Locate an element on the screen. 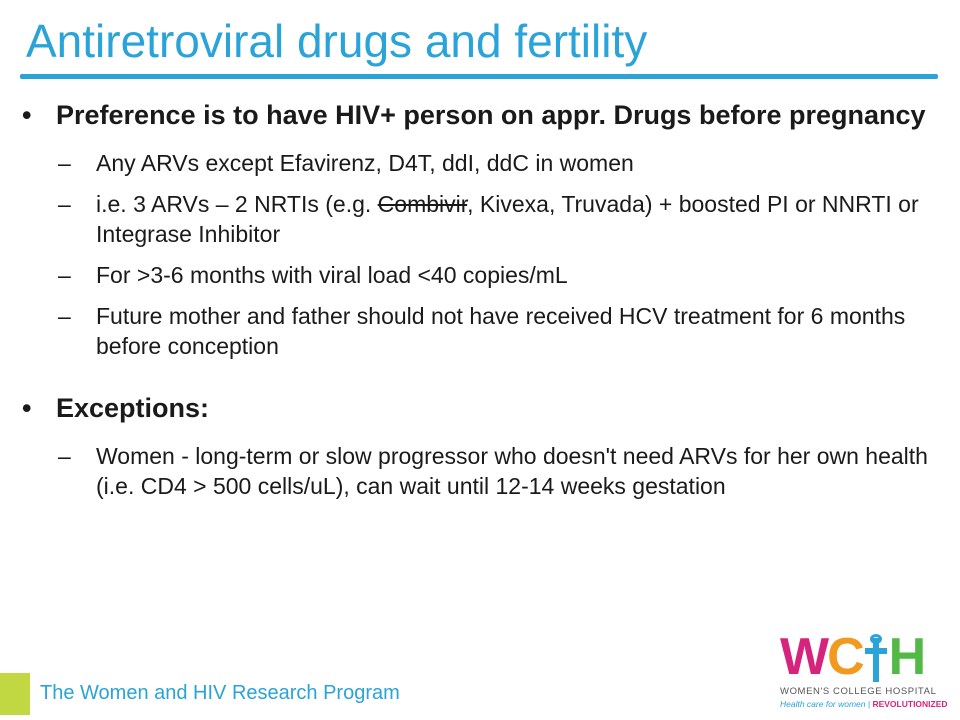 The width and height of the screenshot is (960, 720). logo-hospital-name: WOMEN'S COLLEGE HOSPITAL is located at coordinates (858, 691).